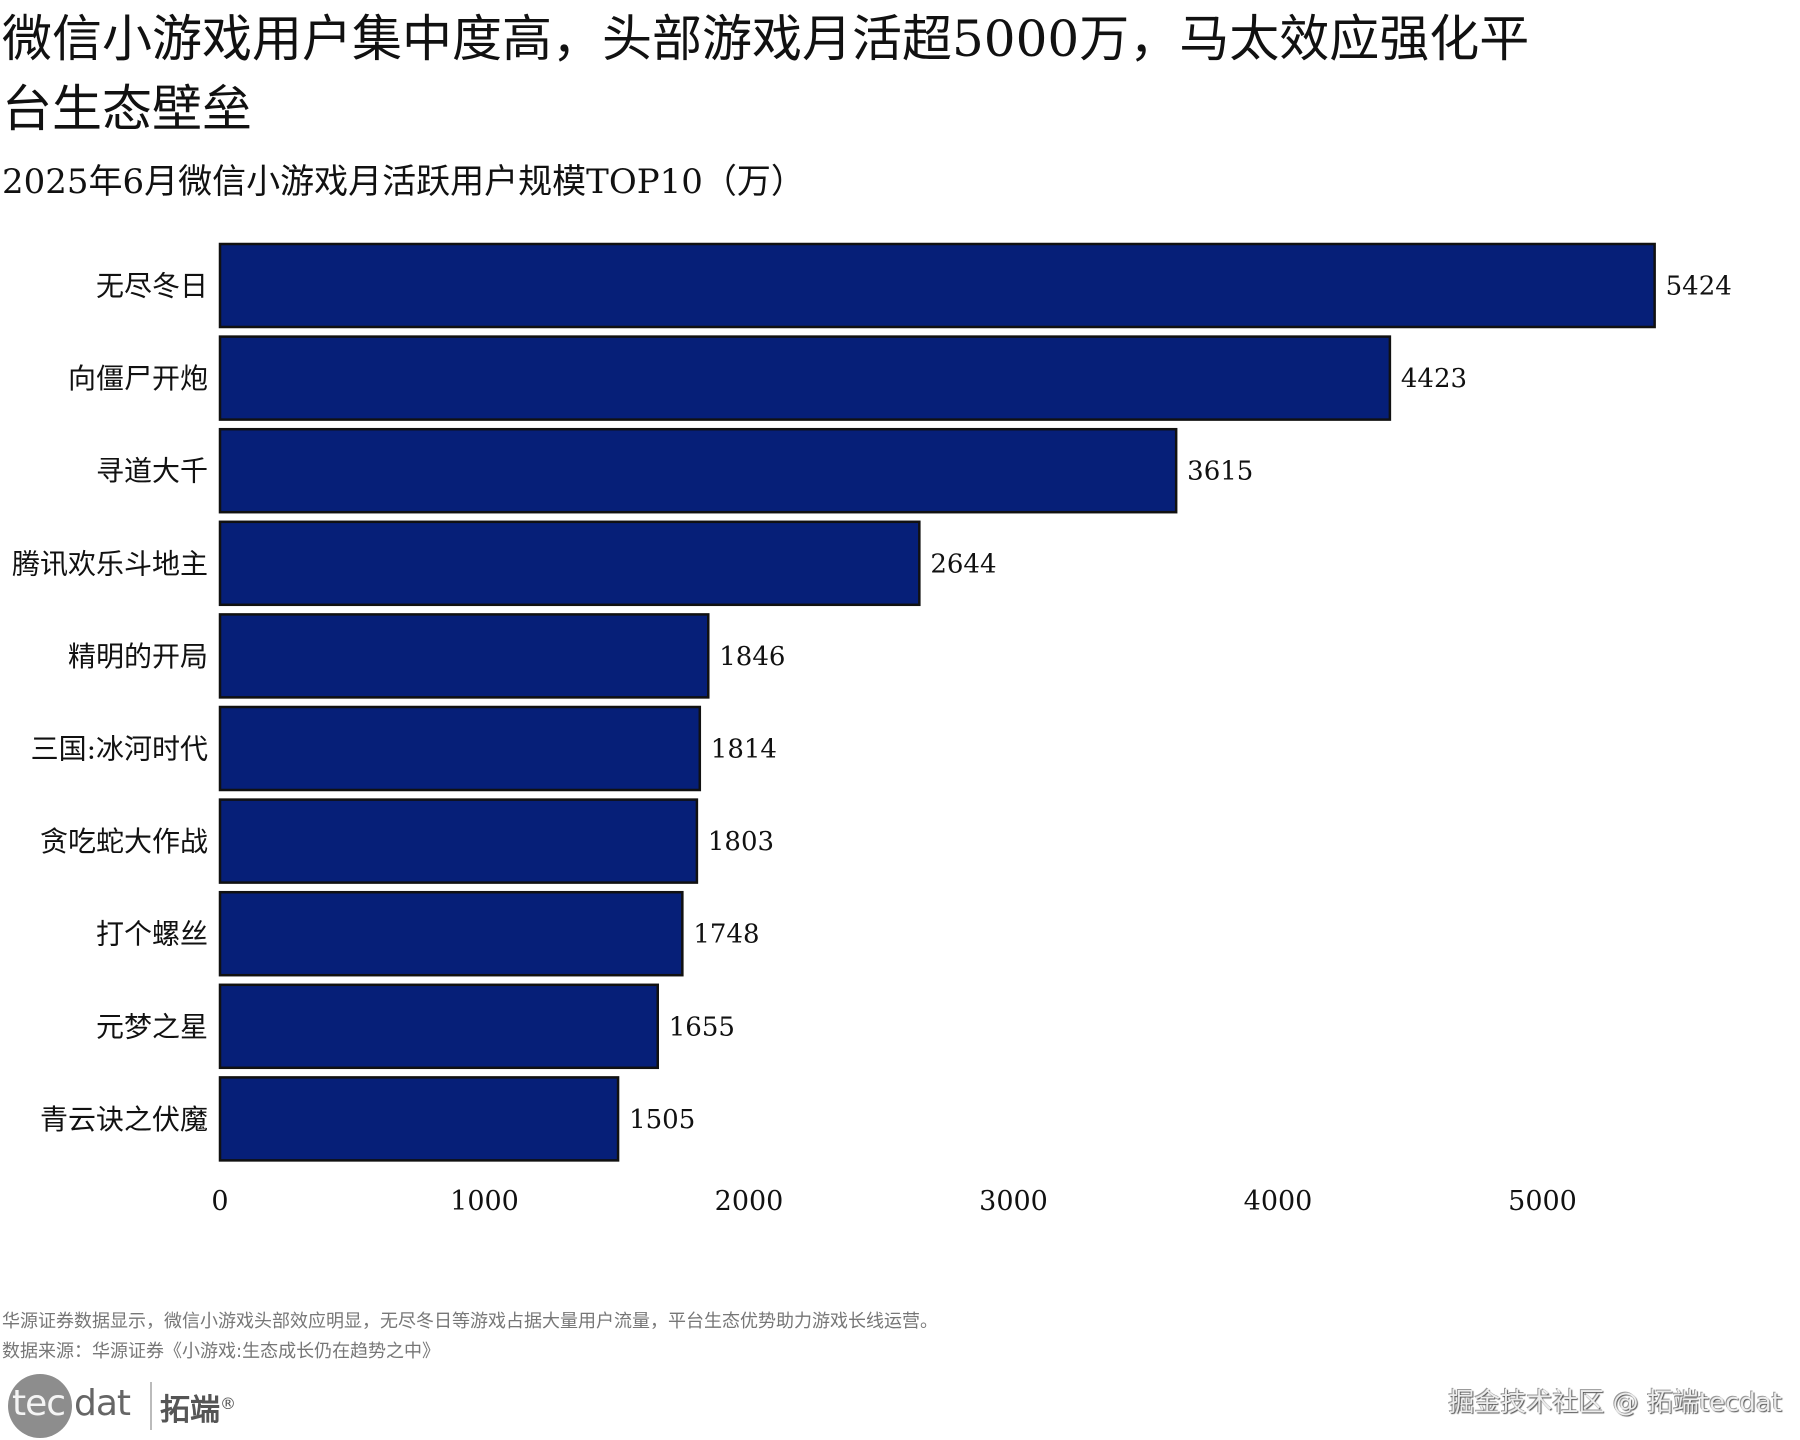 This screenshot has height=1440, width=1800. I want to click on logo-circle-icon, so click(40, 1406).